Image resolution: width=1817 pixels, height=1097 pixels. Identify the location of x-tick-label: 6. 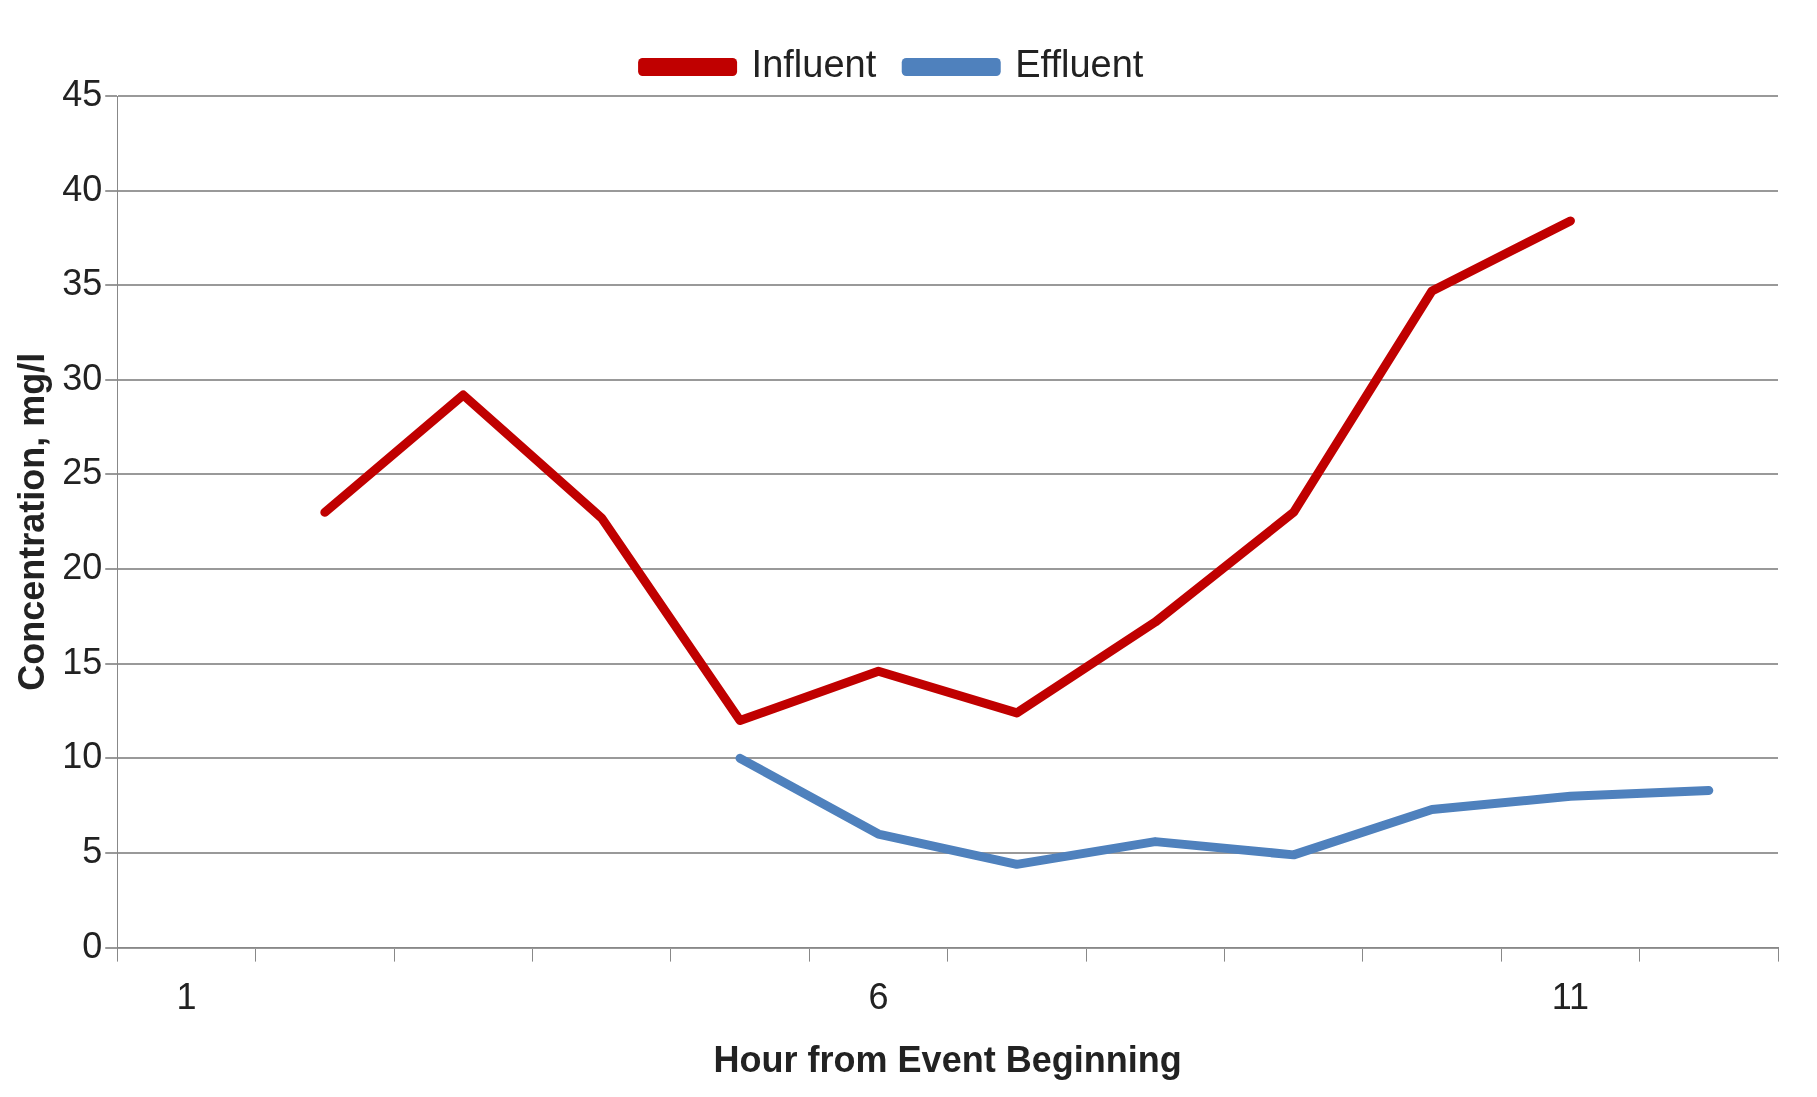
(878, 997).